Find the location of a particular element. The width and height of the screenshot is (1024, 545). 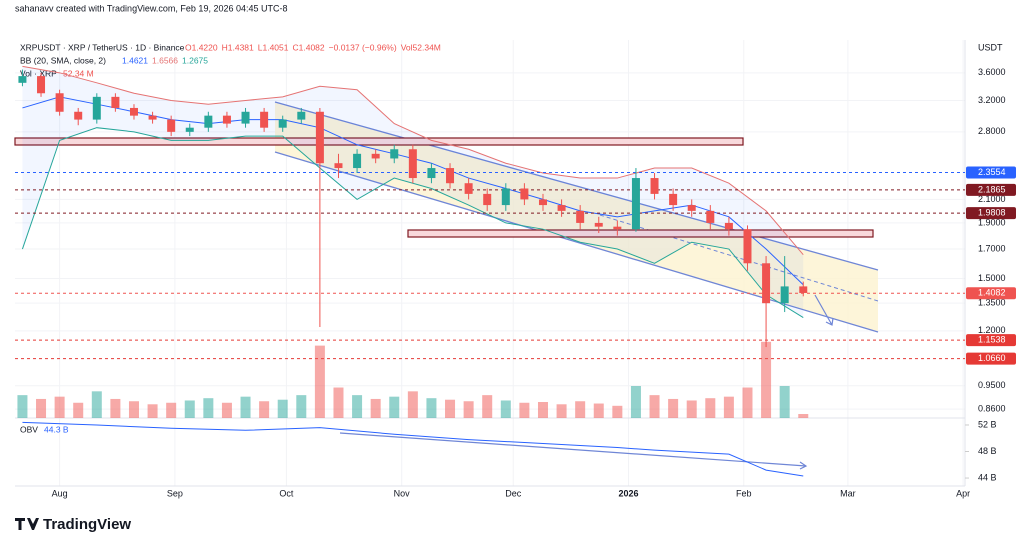

vol-title: Vol · XRP is located at coordinates (38, 73).